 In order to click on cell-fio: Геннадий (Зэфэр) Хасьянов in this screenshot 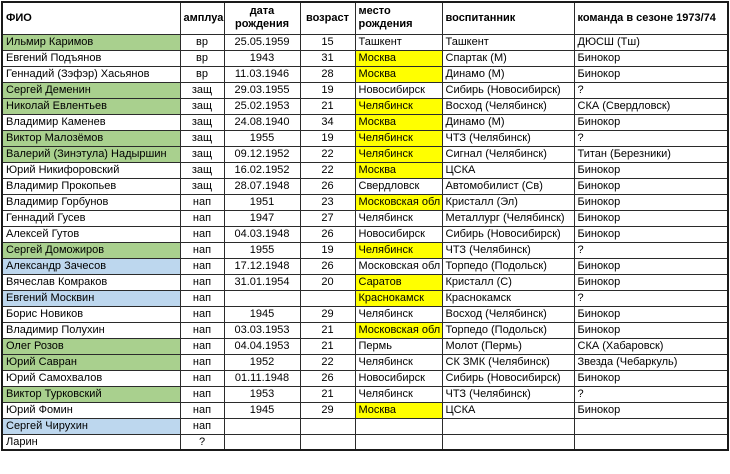, I will do `click(91, 74)`.